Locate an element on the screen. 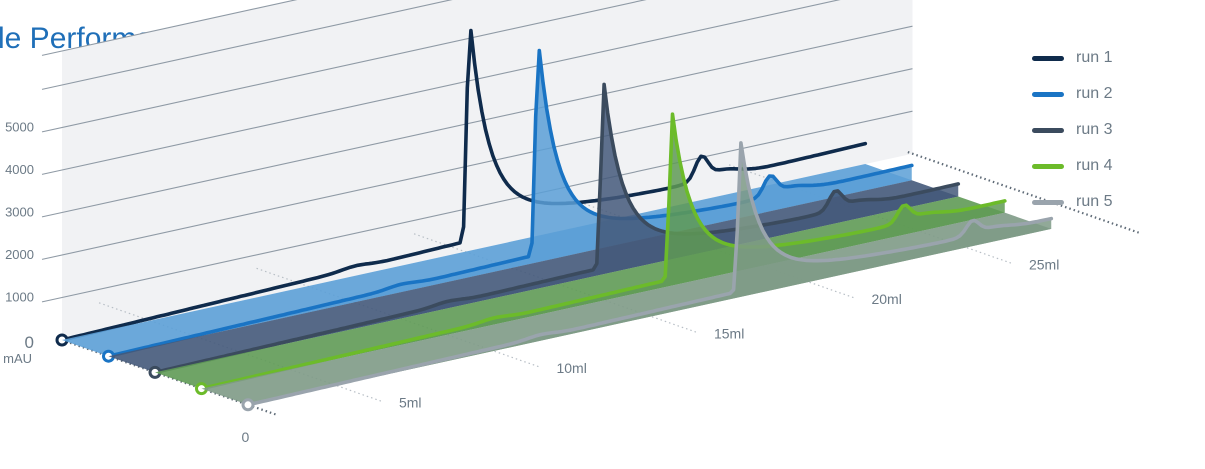 This screenshot has width=1205, height=469. legend-item: run 5 is located at coordinates (1102, 202).